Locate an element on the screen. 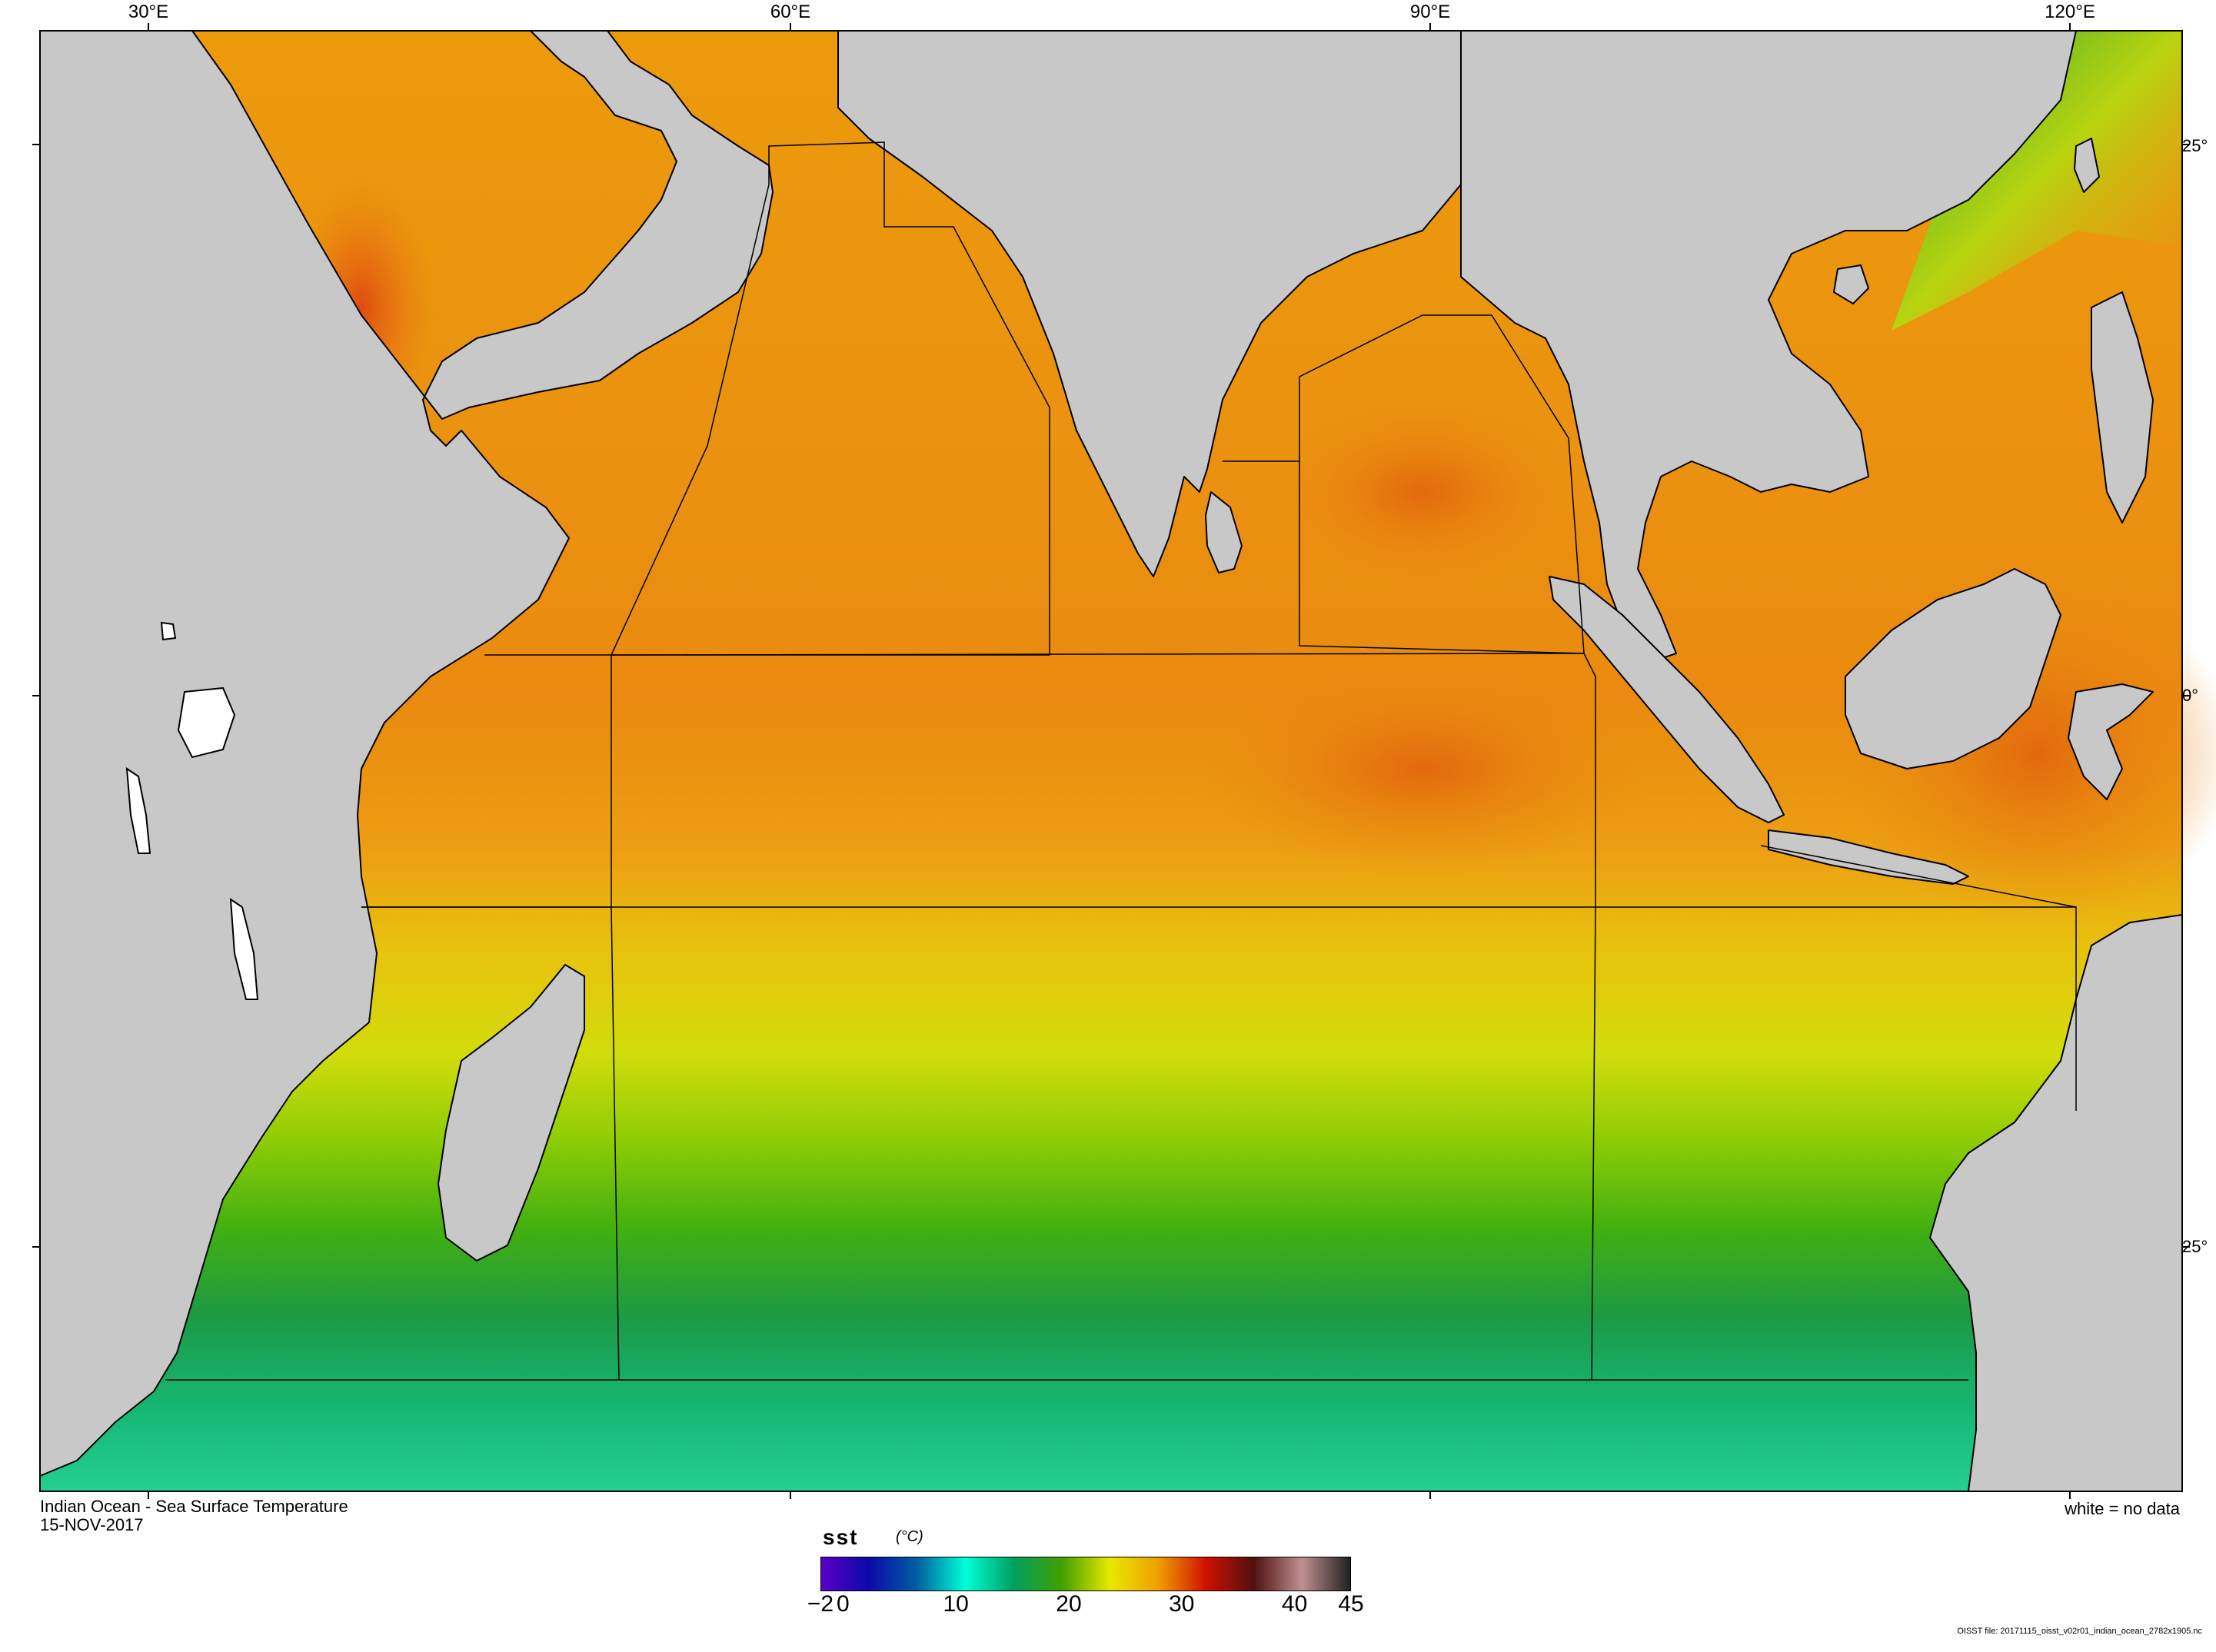  colorbar-tick-label: 10 is located at coordinates (956, 1604).